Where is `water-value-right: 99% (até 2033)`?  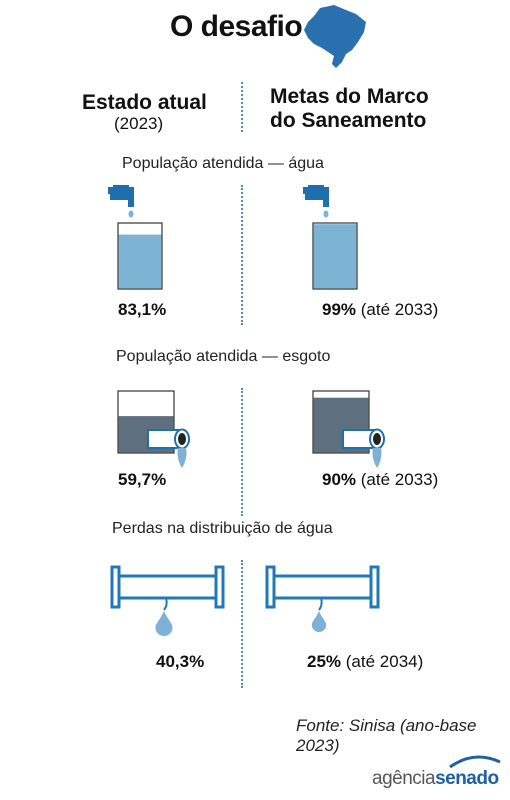 water-value-right: 99% (até 2033) is located at coordinates (380, 310).